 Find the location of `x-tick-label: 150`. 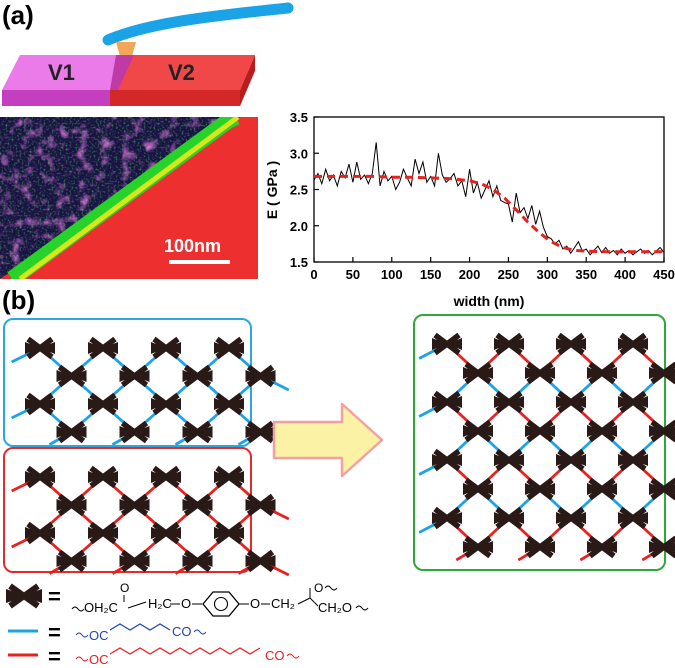

x-tick-label: 150 is located at coordinates (431, 274).